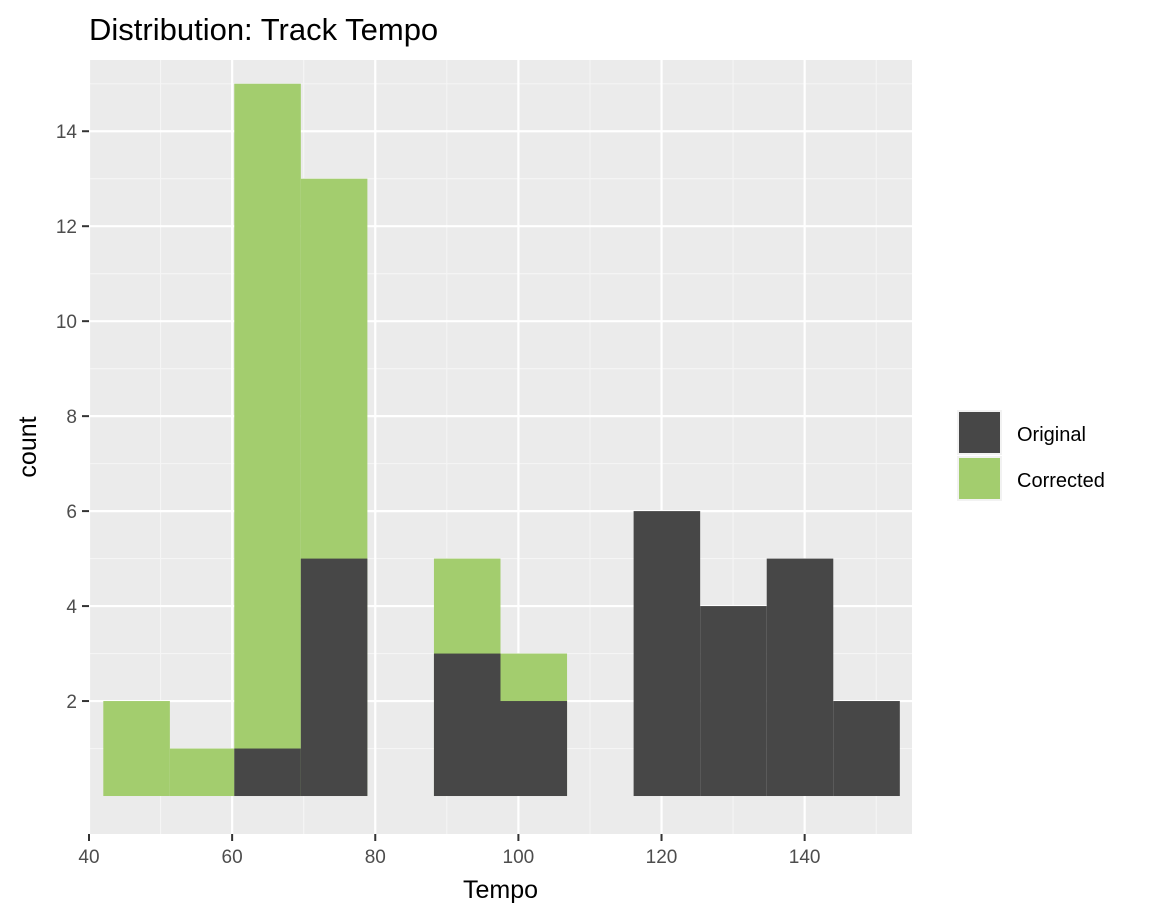 The height and width of the screenshot is (921, 1152). What do you see at coordinates (979, 432) in the screenshot?
I see `original-legend-swatch` at bounding box center [979, 432].